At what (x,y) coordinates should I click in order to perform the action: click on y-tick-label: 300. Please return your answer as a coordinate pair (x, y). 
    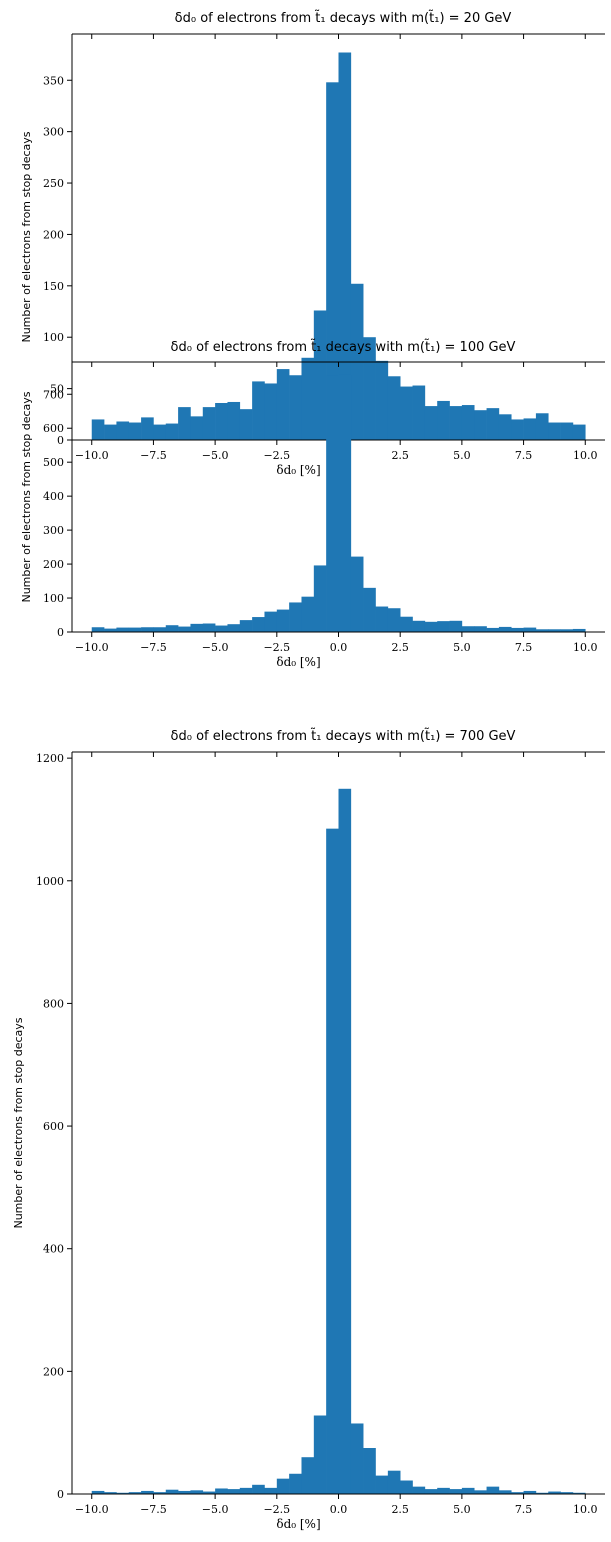
    Looking at the image, I should click on (53, 530).